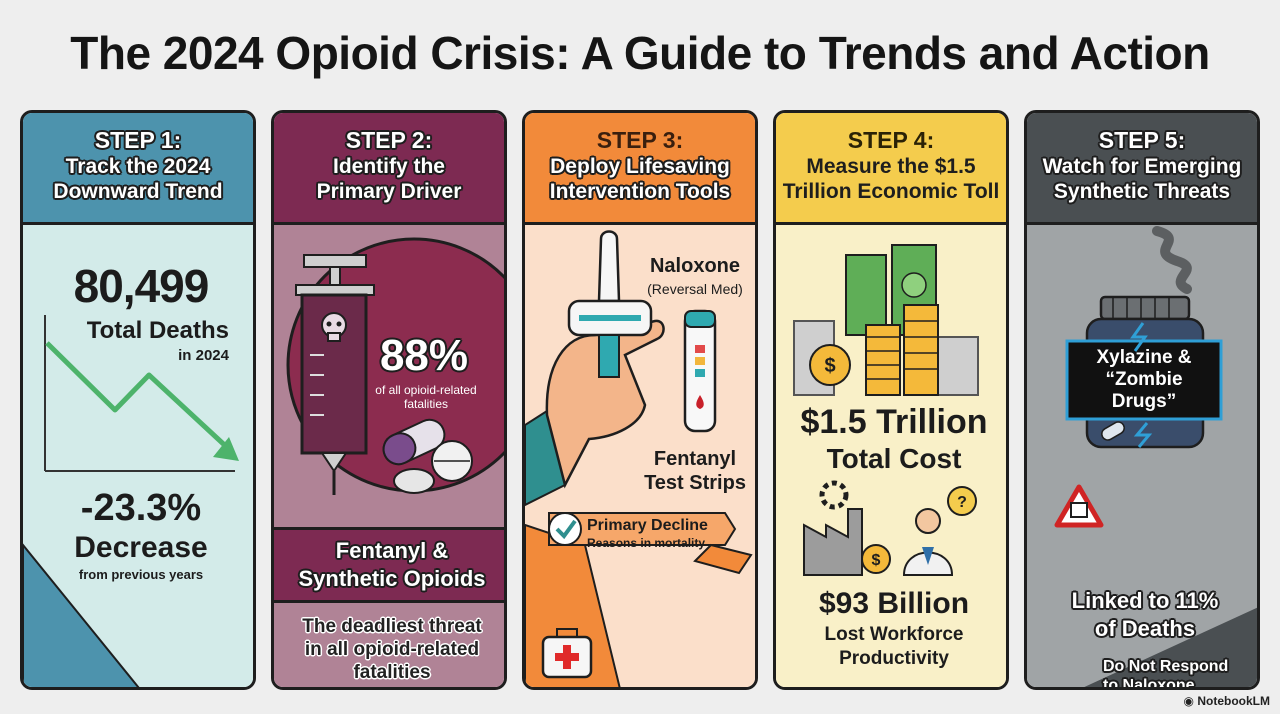  Describe the element at coordinates (1155, 456) in the screenshot. I see `drug-jar-icon` at that location.